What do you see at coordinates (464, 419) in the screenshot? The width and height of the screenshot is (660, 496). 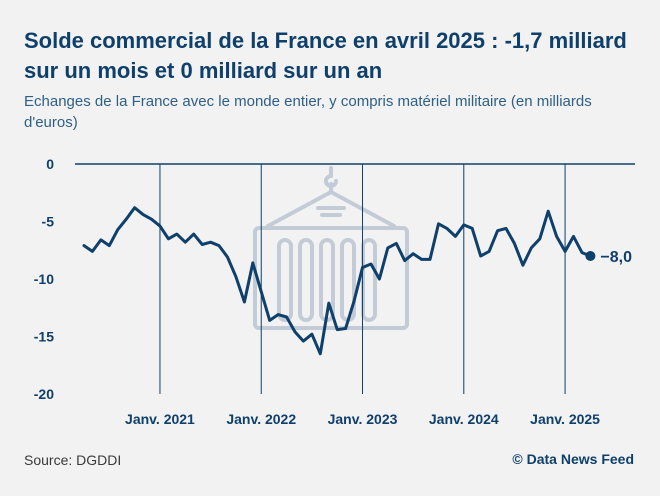 I see `x-tick-label: Janv. 2024` at bounding box center [464, 419].